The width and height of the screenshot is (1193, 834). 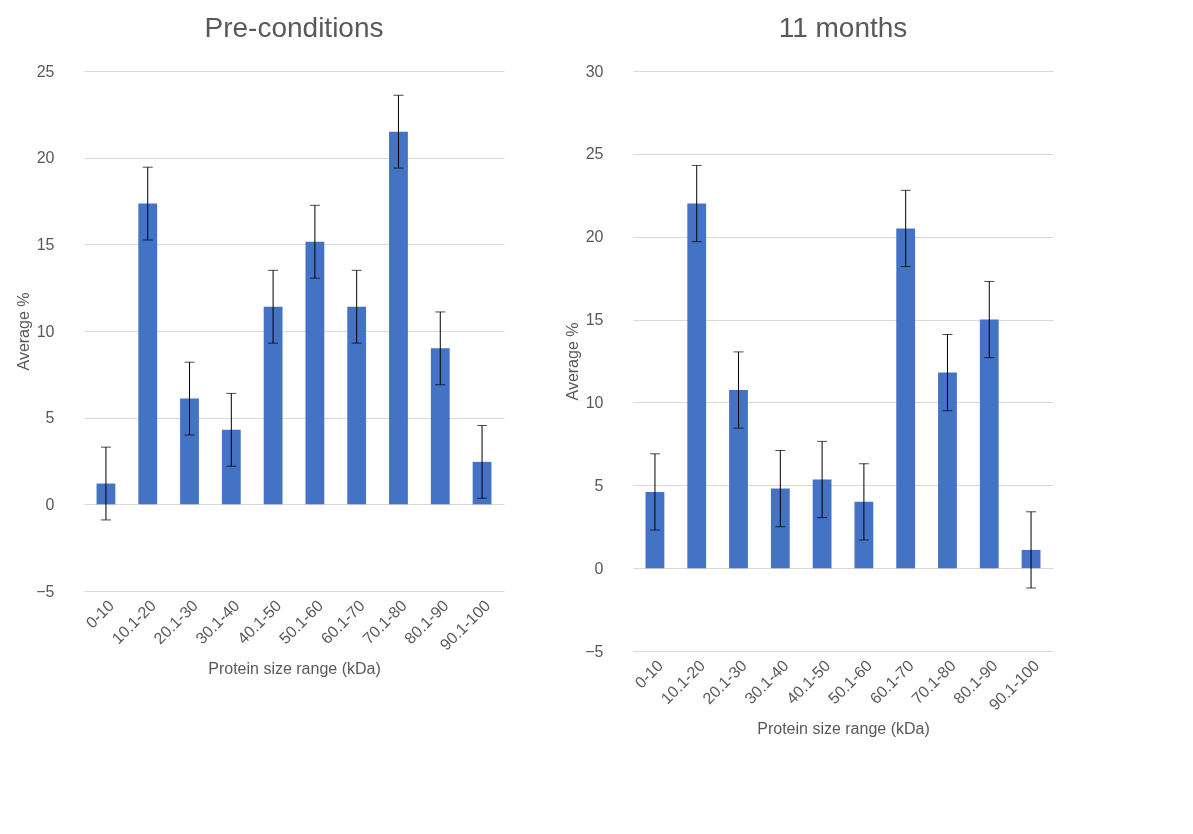 What do you see at coordinates (843, 27) in the screenshot?
I see `chart-title: 11 months` at bounding box center [843, 27].